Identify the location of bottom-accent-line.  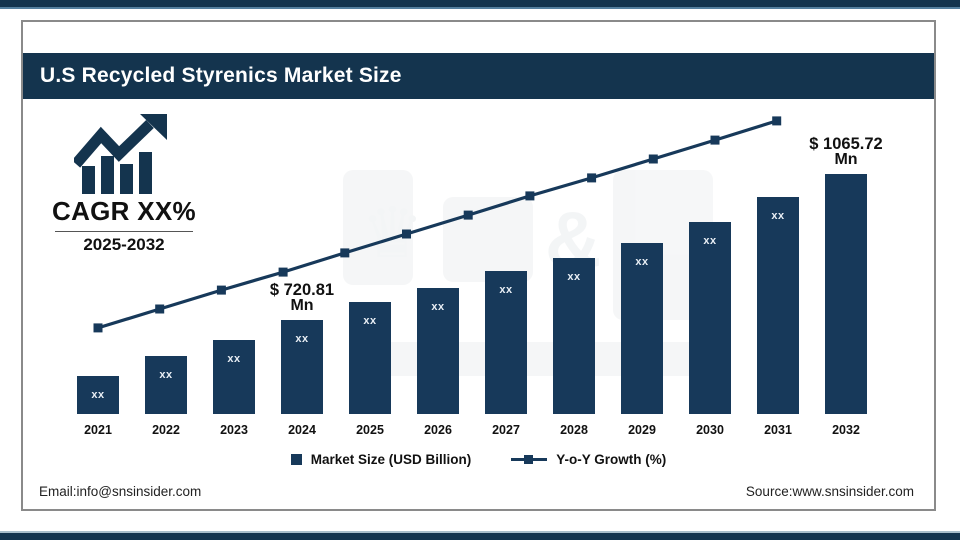
(480, 532).